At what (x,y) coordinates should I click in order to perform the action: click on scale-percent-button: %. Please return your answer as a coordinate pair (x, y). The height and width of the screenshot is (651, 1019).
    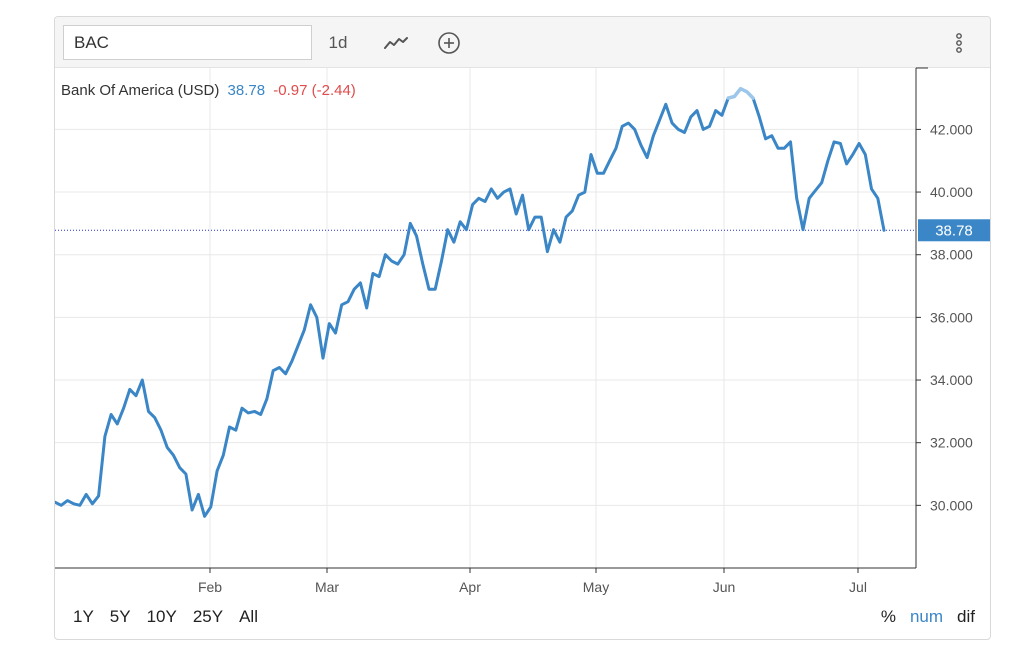
    Looking at the image, I should click on (888, 616).